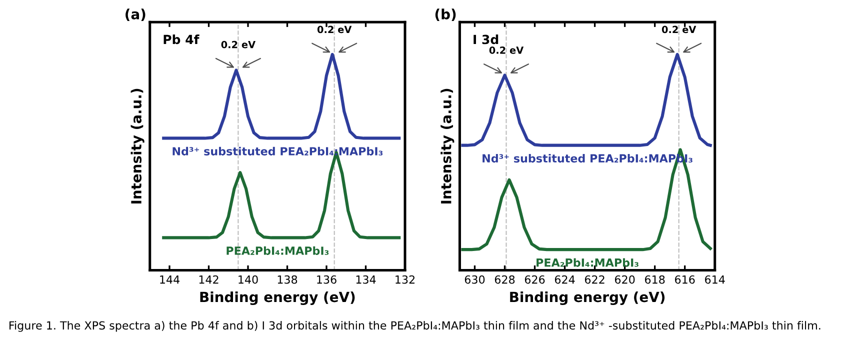  I want to click on x-tick-label: 622, so click(594, 279).